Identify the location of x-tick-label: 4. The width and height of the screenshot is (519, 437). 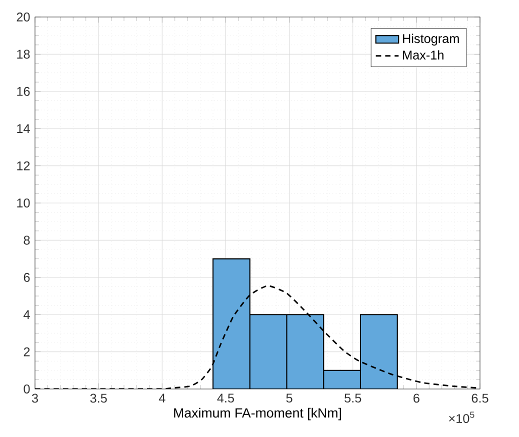
(162, 398).